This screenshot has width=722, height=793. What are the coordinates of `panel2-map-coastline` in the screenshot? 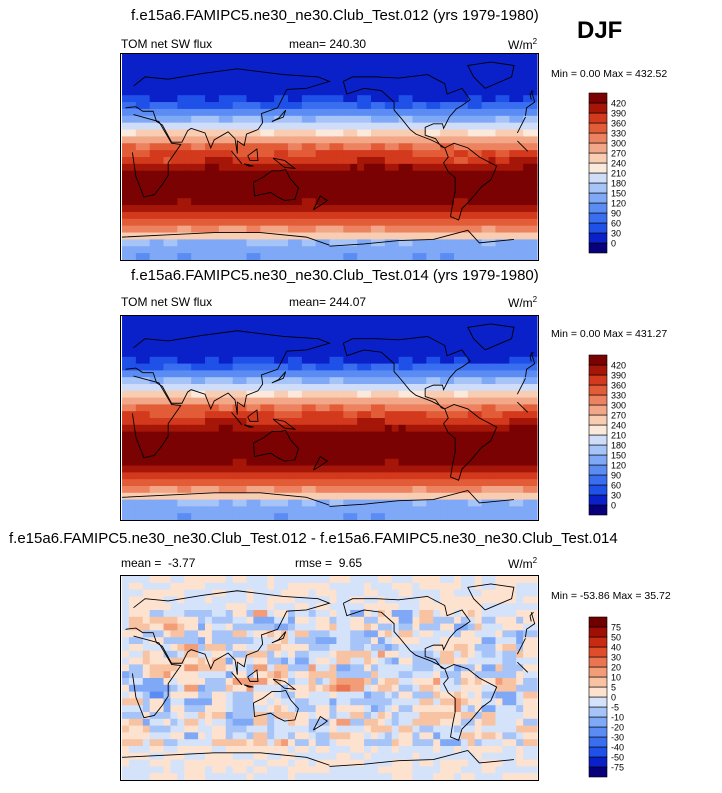 It's located at (421, 498).